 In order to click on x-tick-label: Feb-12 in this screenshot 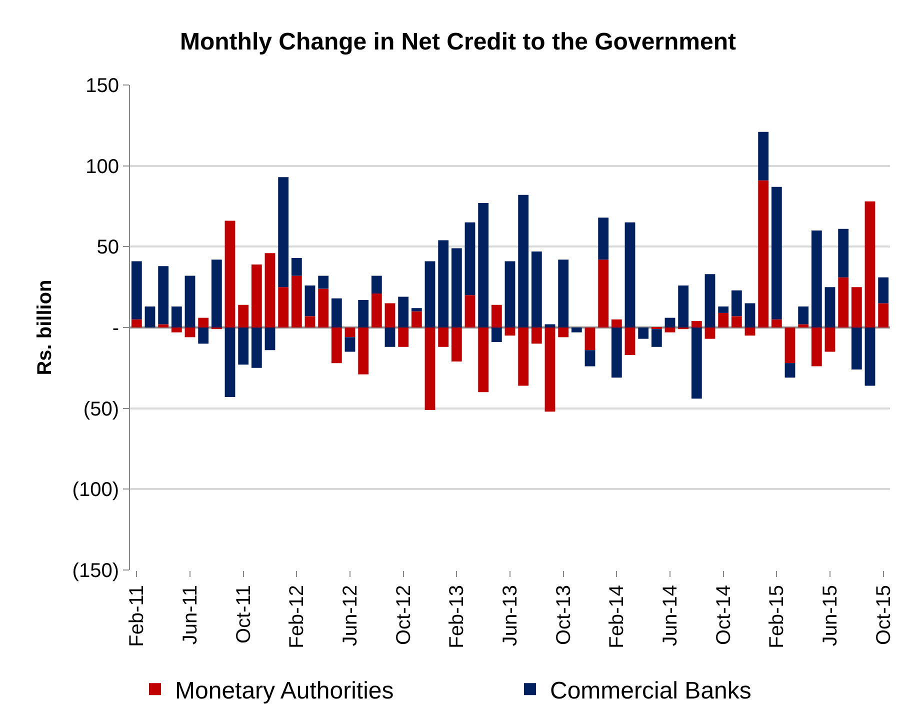, I will do `click(297, 616)`.